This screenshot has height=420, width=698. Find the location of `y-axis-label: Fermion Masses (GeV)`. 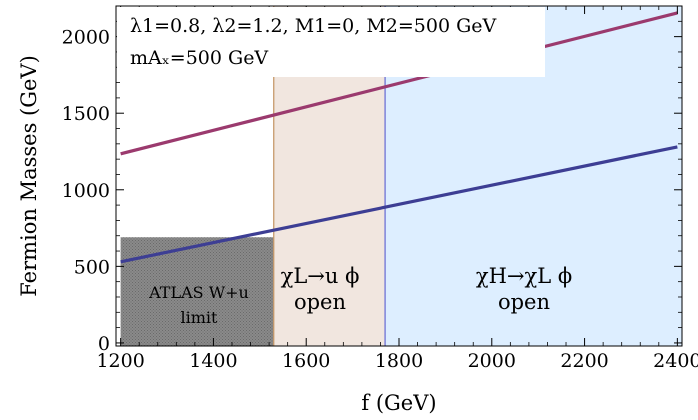

y-axis-label: Fermion Masses (GeV) is located at coordinates (29, 176).